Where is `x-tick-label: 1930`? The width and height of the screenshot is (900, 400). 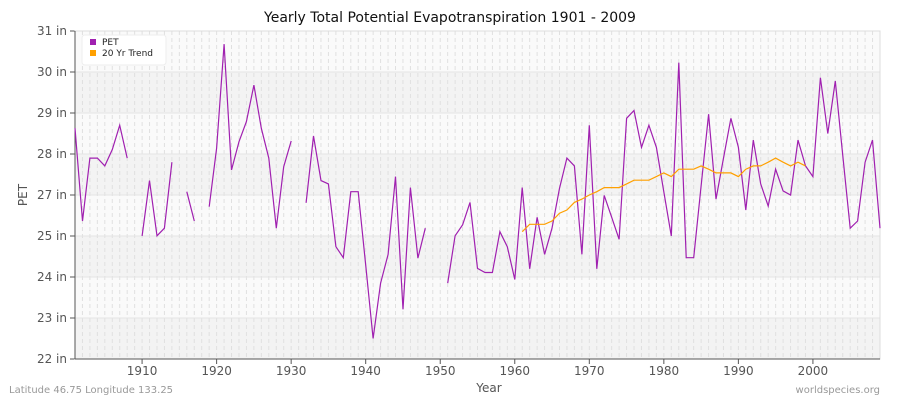 x-tick-label: 1930 is located at coordinates (291, 371).